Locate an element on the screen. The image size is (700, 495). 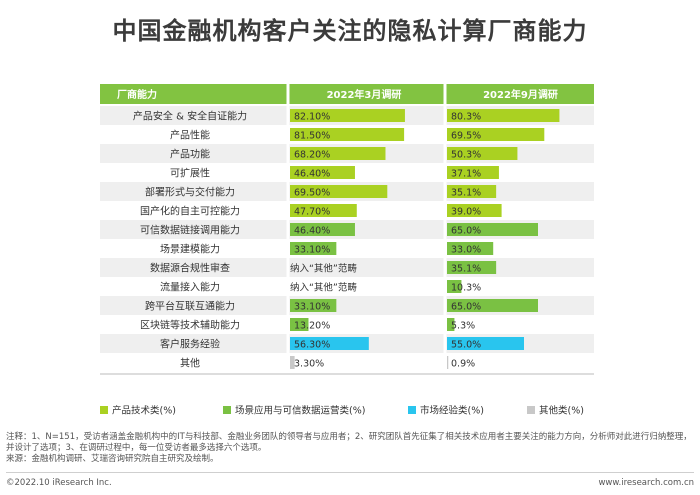
legend-label: 产品技术类(%) is located at coordinates (144, 411).